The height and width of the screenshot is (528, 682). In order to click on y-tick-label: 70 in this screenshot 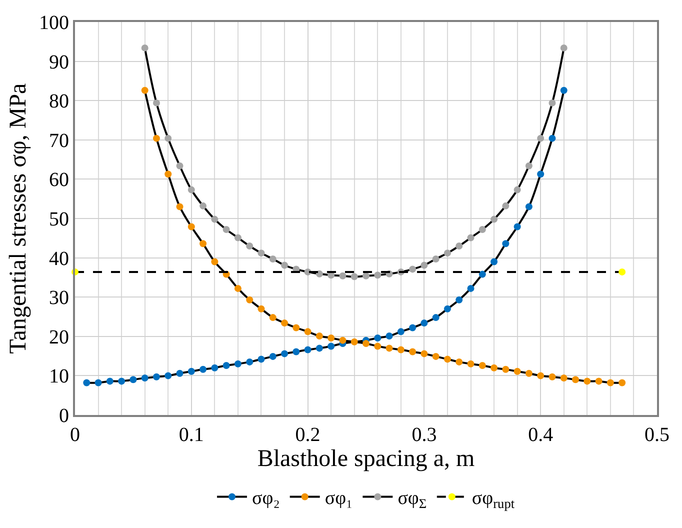, I will do `click(59, 141)`.